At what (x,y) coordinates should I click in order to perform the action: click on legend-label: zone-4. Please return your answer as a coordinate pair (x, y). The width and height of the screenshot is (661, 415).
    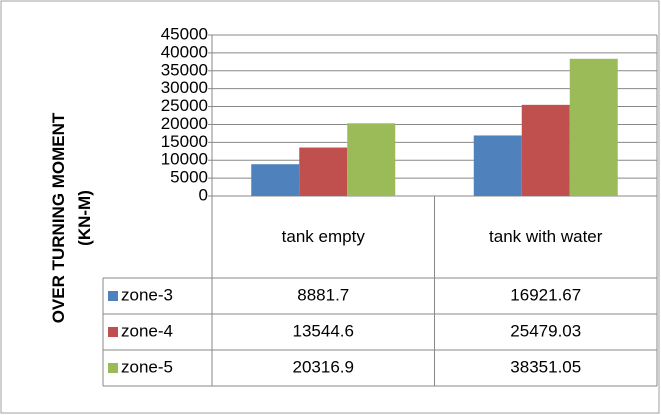
    Looking at the image, I should click on (147, 330).